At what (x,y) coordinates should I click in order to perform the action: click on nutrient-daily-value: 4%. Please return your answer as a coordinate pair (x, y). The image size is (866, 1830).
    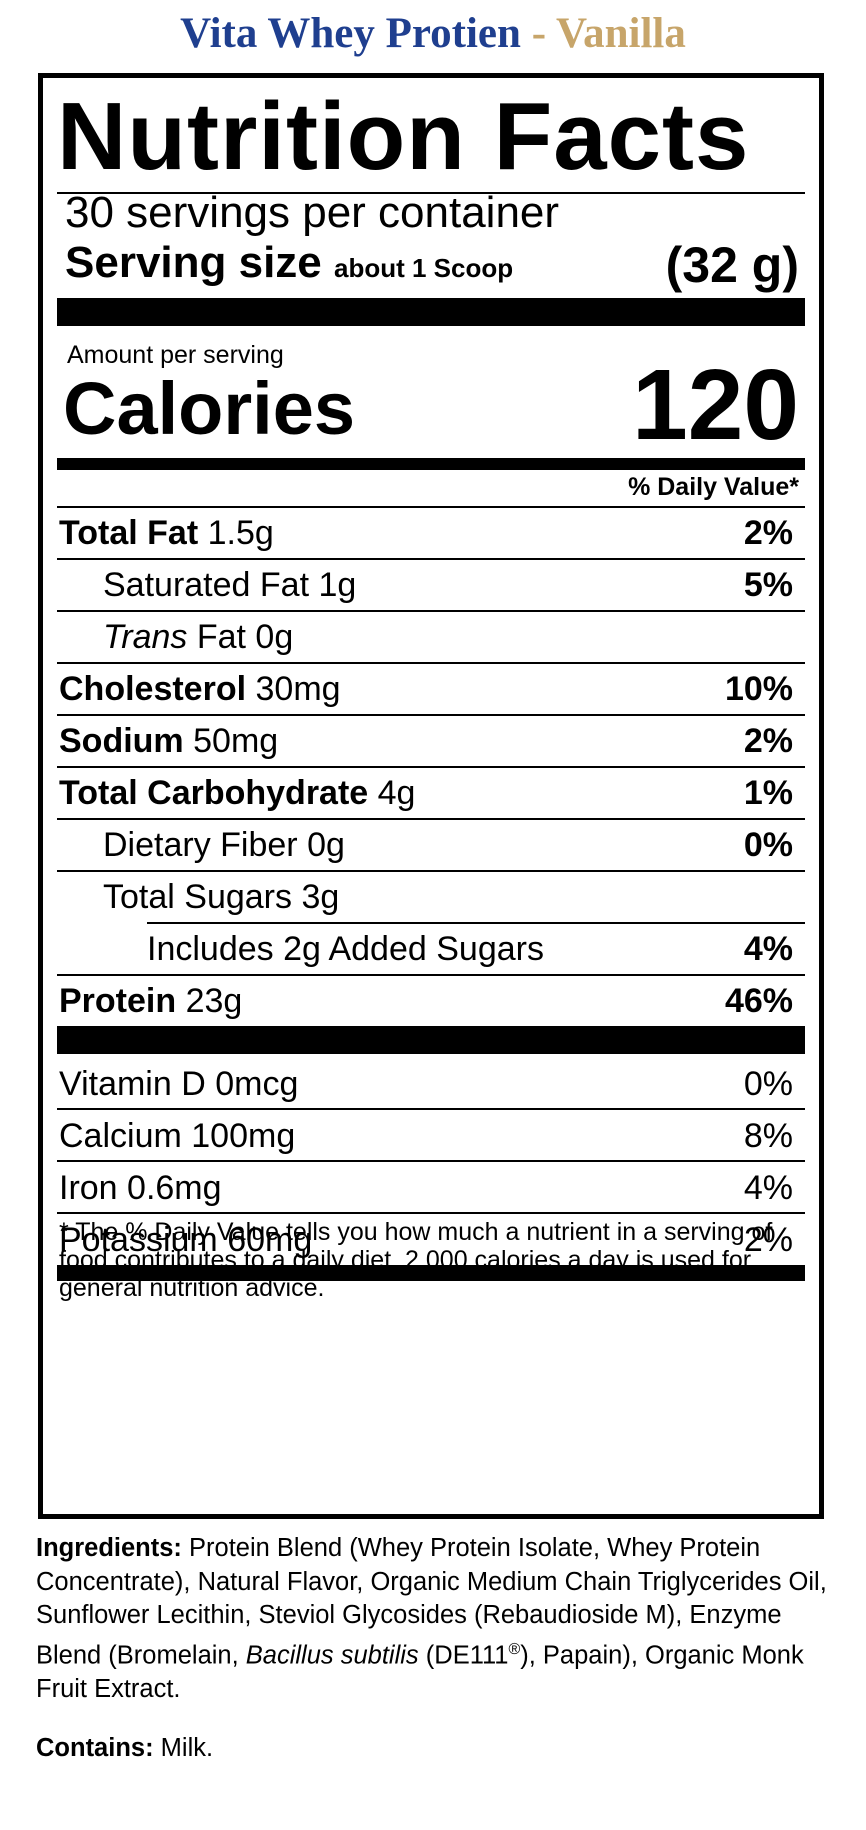
    Looking at the image, I should click on (768, 949).